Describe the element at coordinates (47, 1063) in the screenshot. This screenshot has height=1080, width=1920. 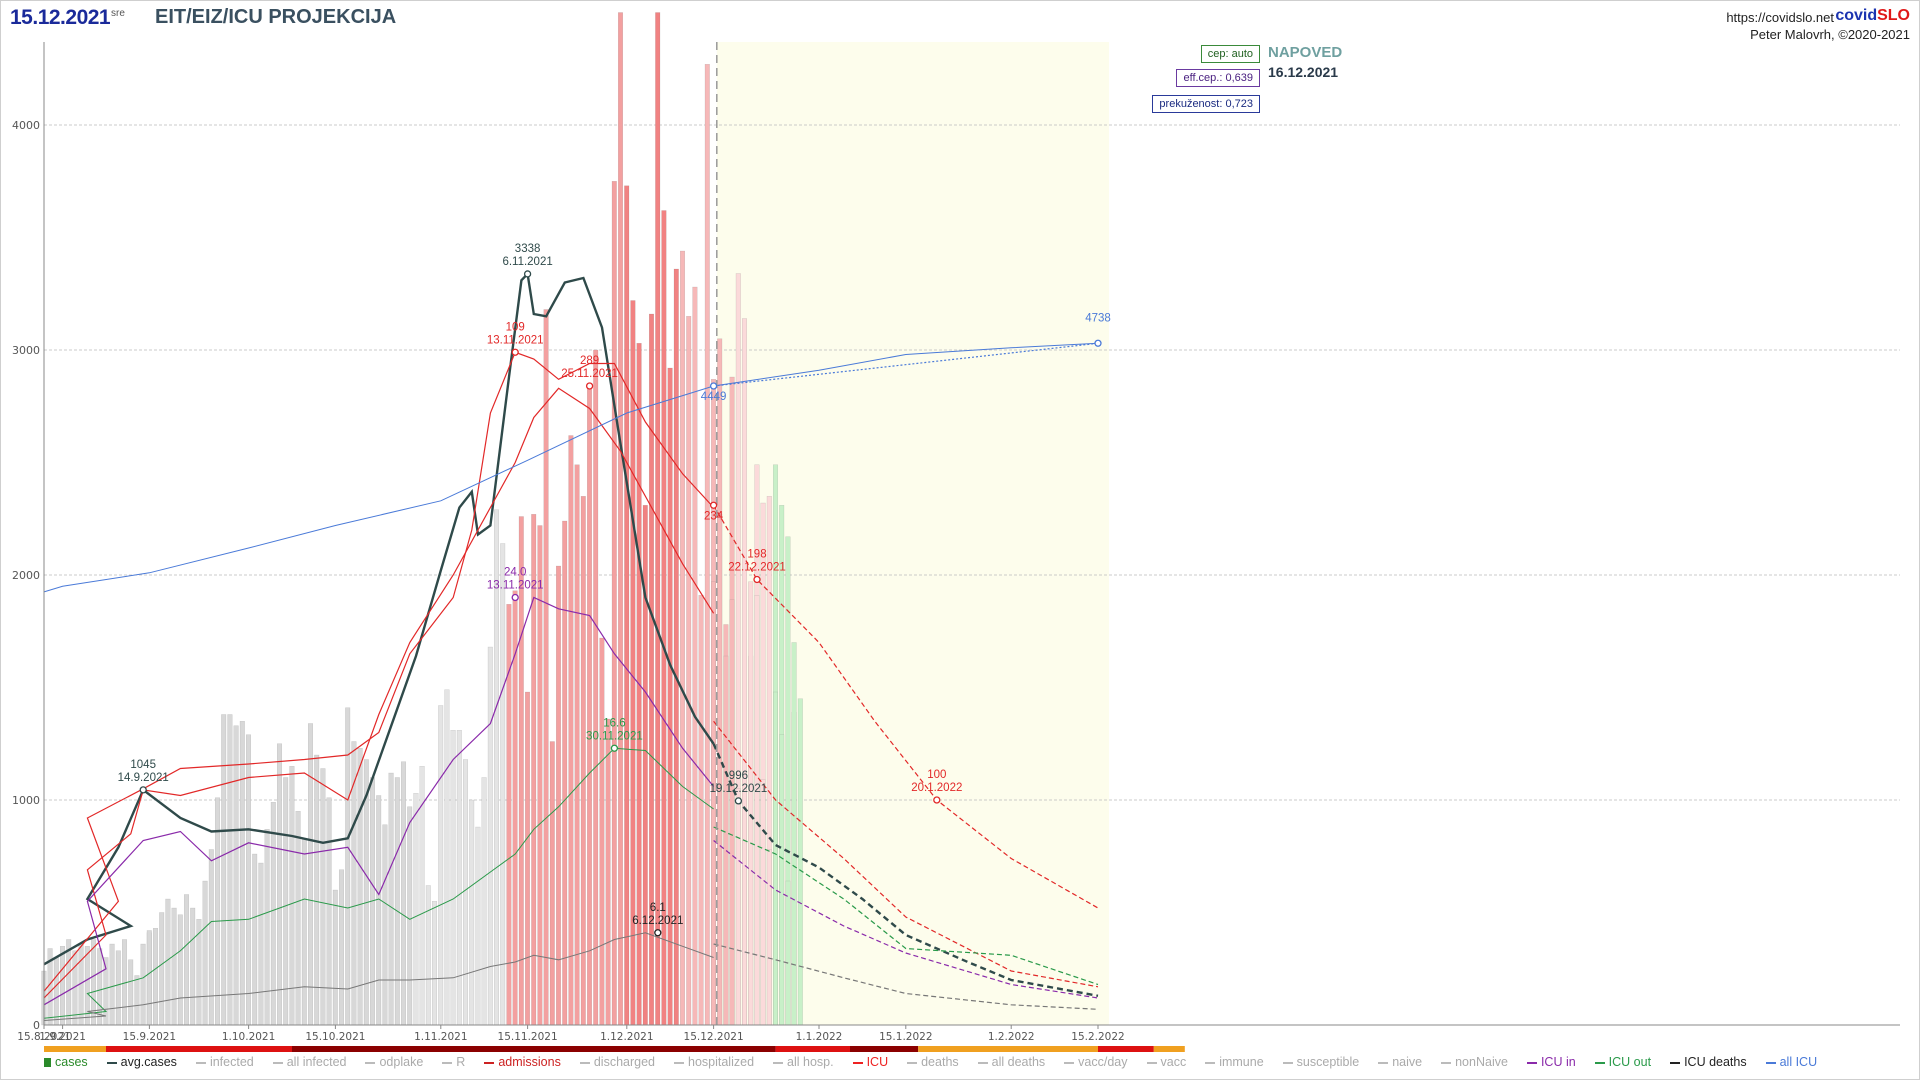
I see `bar-chart-icon` at that location.